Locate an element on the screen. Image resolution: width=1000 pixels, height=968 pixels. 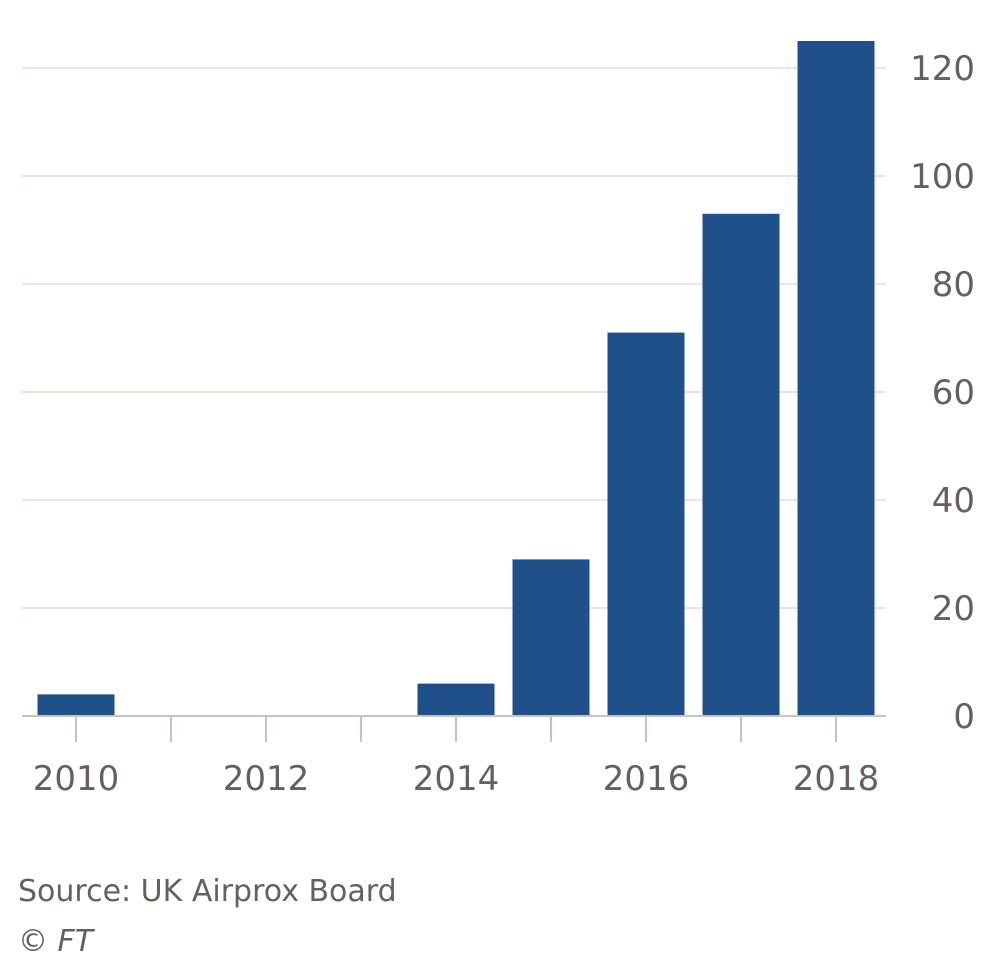
source-note: Source: UK Airprox Board is located at coordinates (207, 891).